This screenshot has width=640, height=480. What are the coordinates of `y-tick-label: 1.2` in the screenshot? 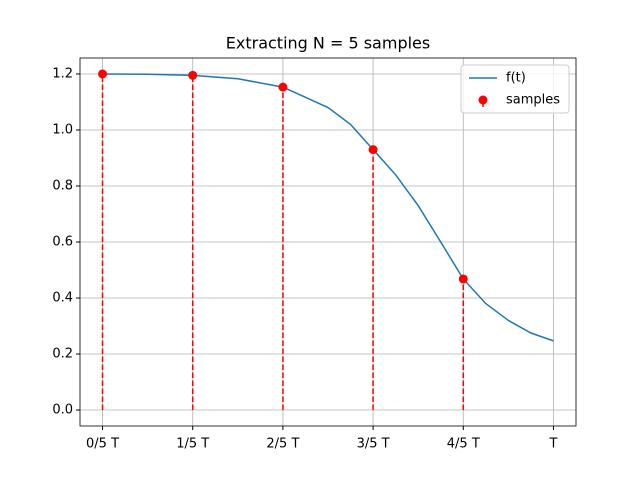 It's located at (62, 73).